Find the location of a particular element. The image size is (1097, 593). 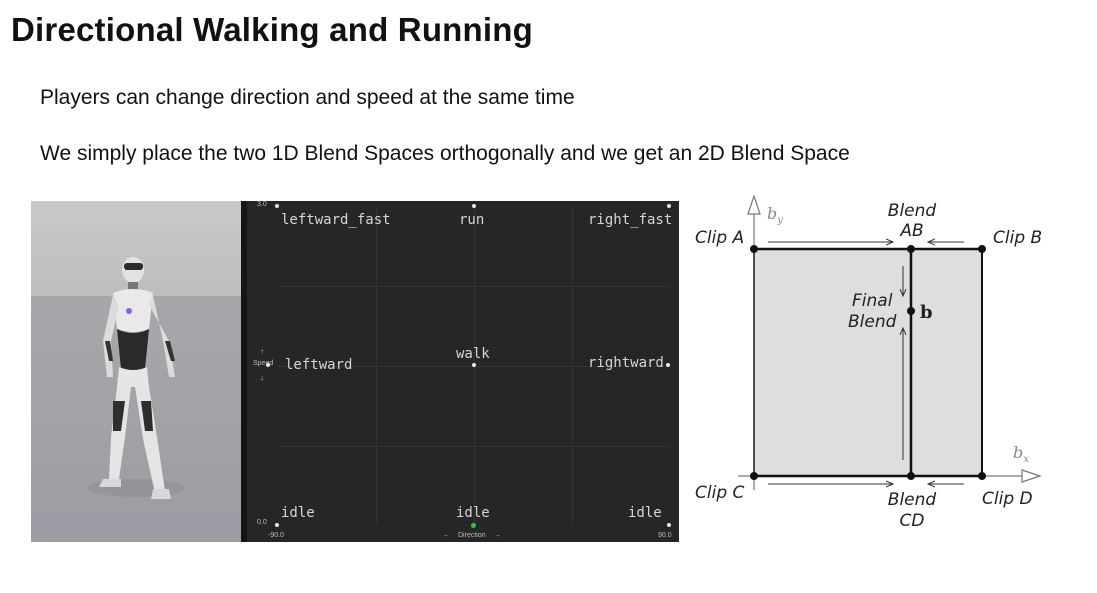

character-preview-image is located at coordinates (136, 371).